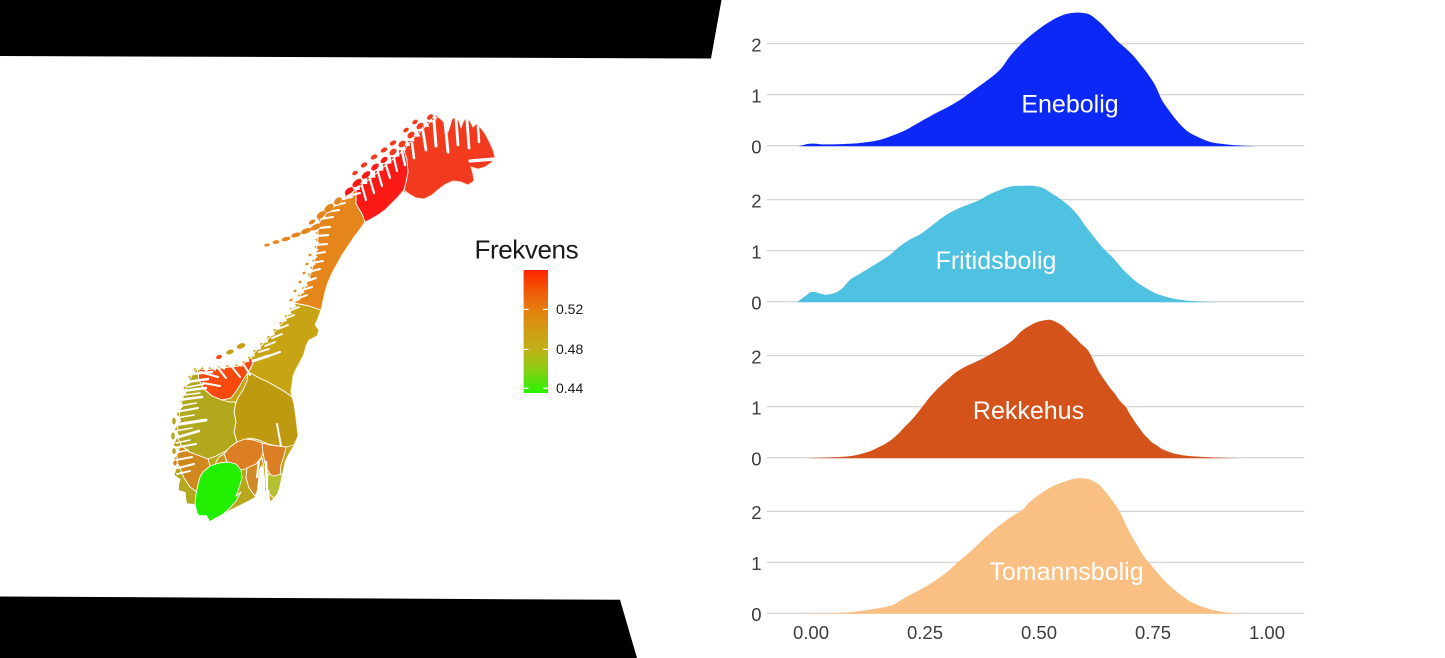 This screenshot has height=658, width=1445. What do you see at coordinates (811, 632) in the screenshot?
I see `svg-text: 0.00` at bounding box center [811, 632].